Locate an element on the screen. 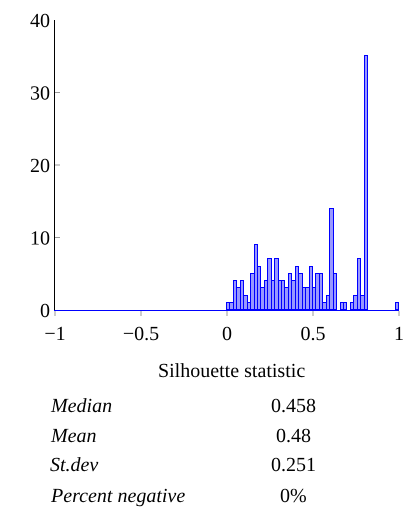  y-tick-label: 10 is located at coordinates (40, 239).